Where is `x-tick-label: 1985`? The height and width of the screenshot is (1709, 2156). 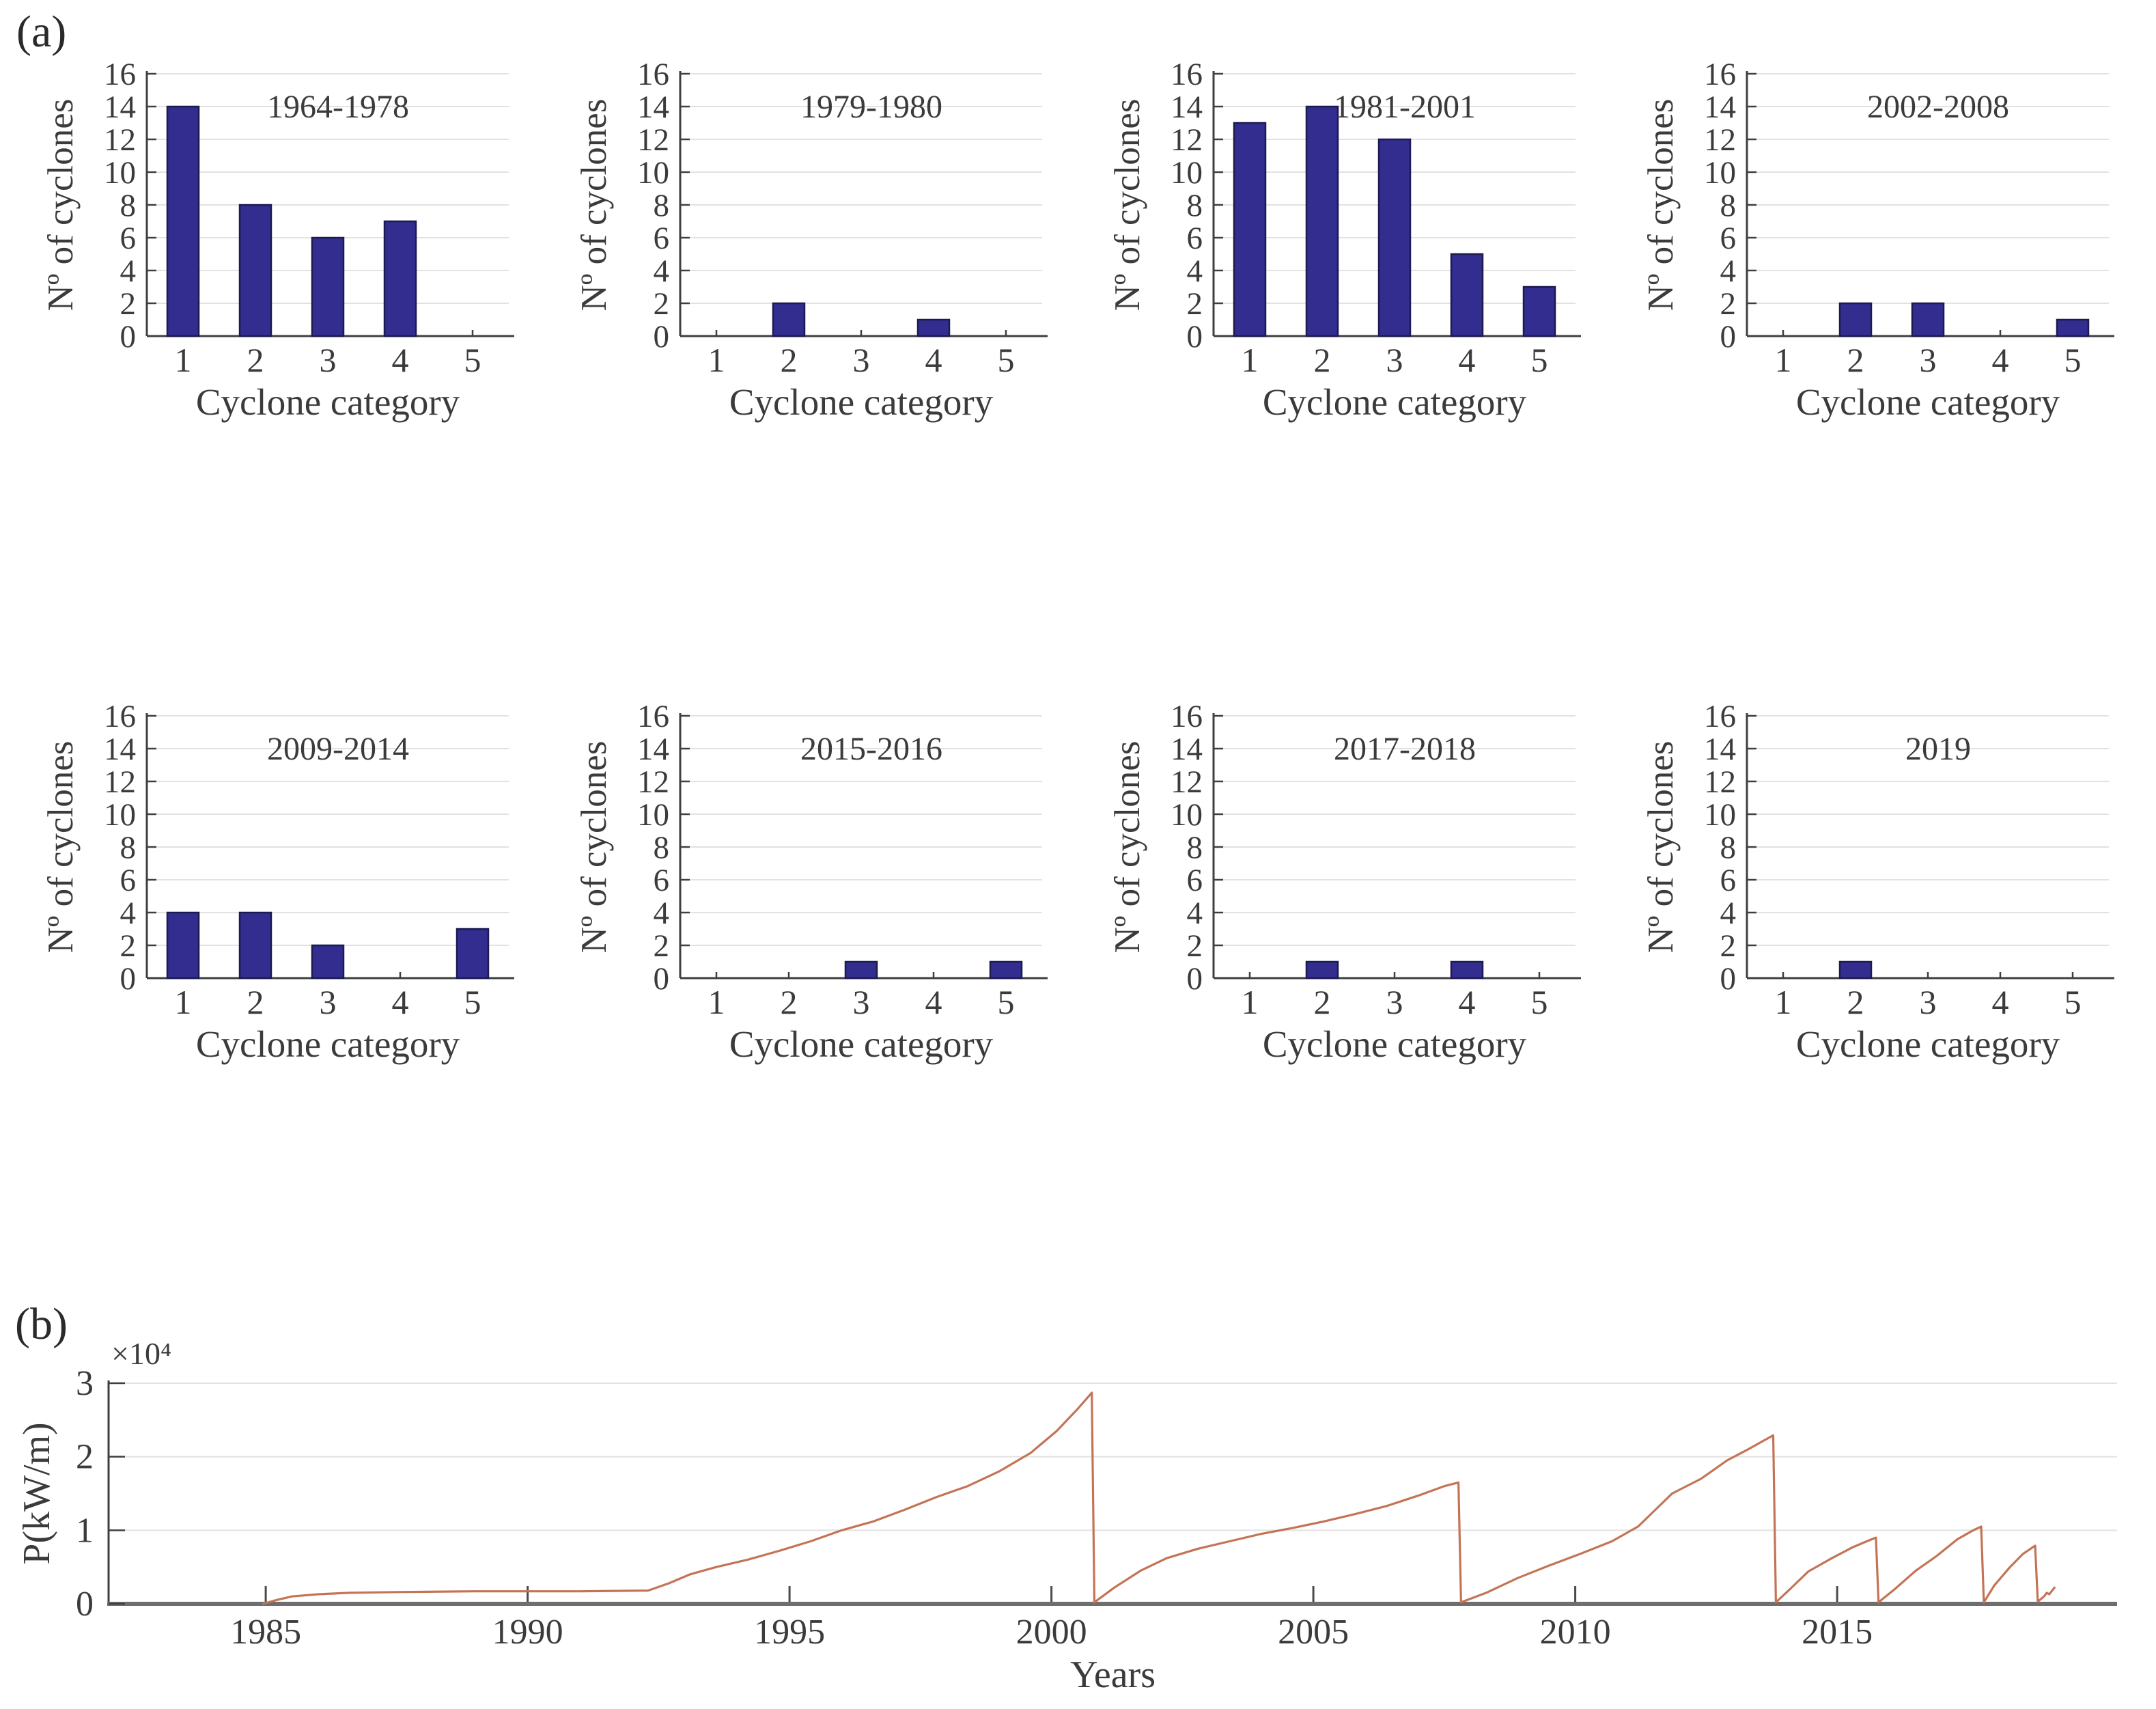
x-tick-label: 1985 is located at coordinates (265, 1633).